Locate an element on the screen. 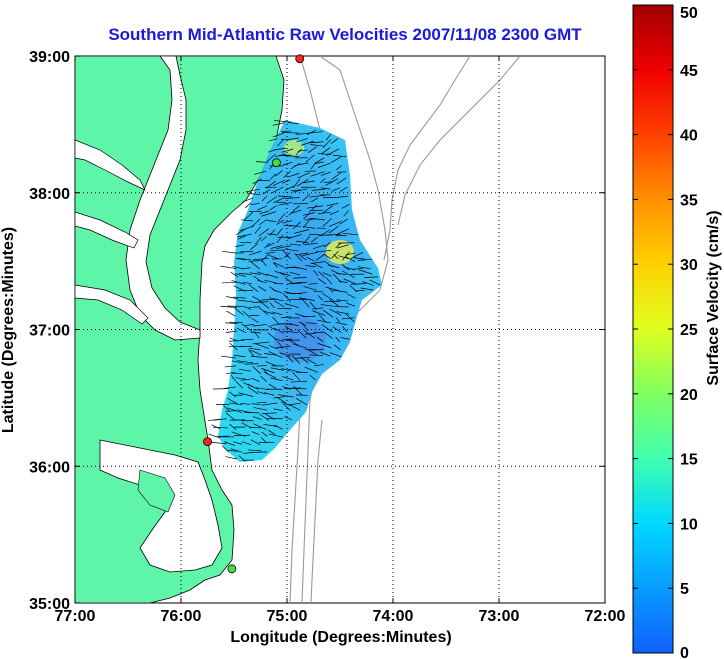  colorbar-tick-label: 0 is located at coordinates (684, 652).